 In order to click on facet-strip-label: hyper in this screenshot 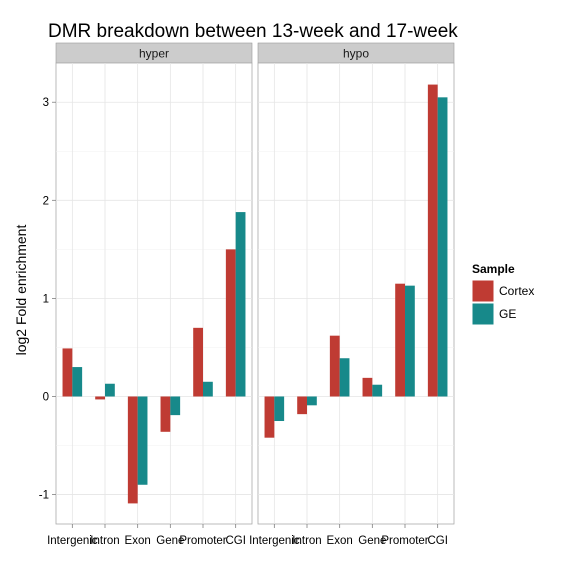, I will do `click(154, 54)`.